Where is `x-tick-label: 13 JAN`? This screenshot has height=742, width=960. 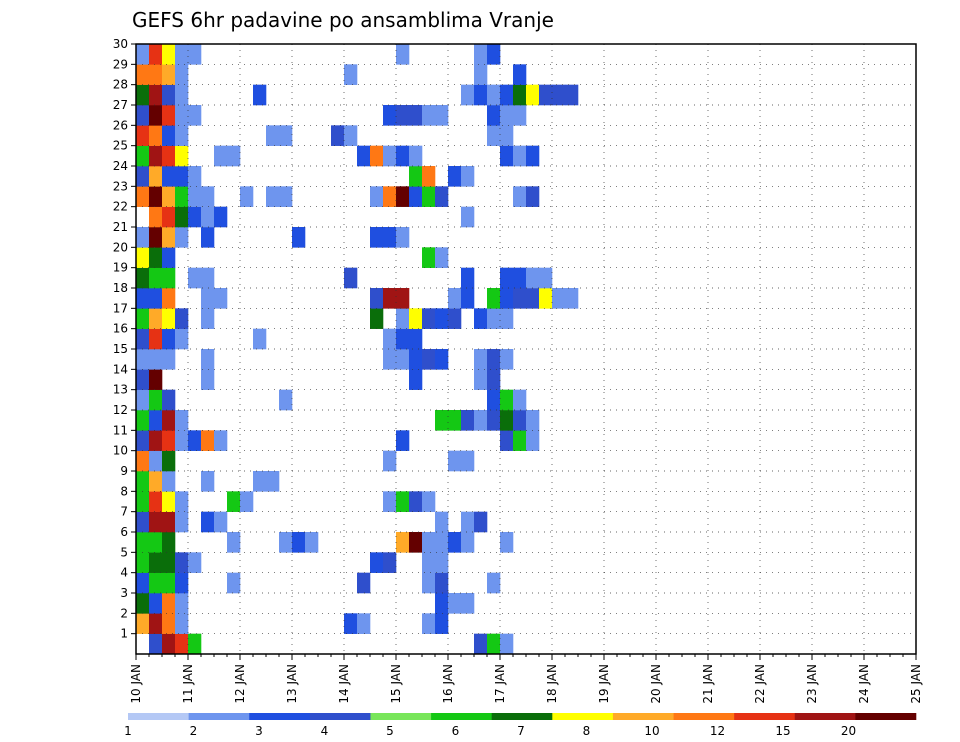 x-tick-label: 13 JAN is located at coordinates (292, 684).